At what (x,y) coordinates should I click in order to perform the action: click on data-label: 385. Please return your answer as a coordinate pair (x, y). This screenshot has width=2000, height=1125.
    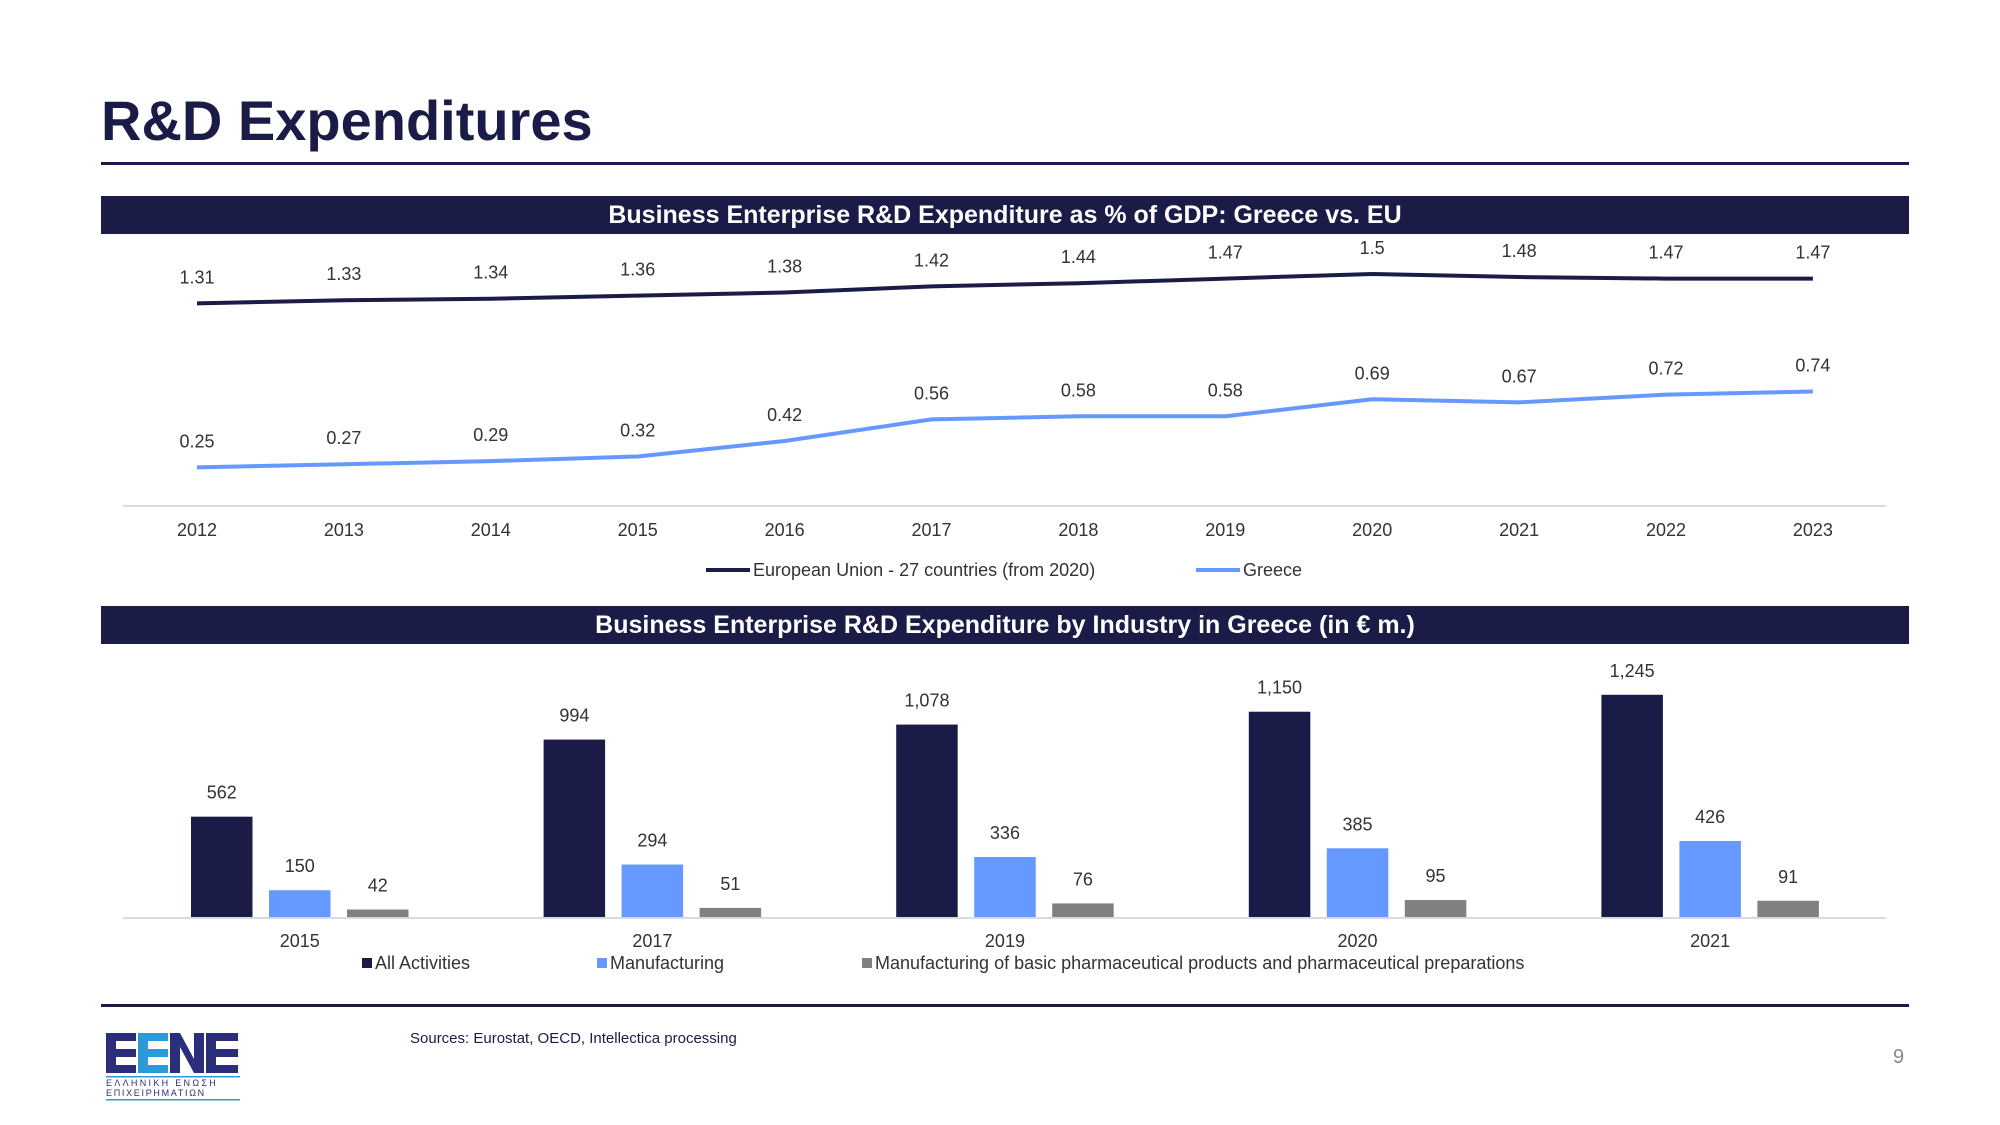
    Looking at the image, I should click on (1358, 824).